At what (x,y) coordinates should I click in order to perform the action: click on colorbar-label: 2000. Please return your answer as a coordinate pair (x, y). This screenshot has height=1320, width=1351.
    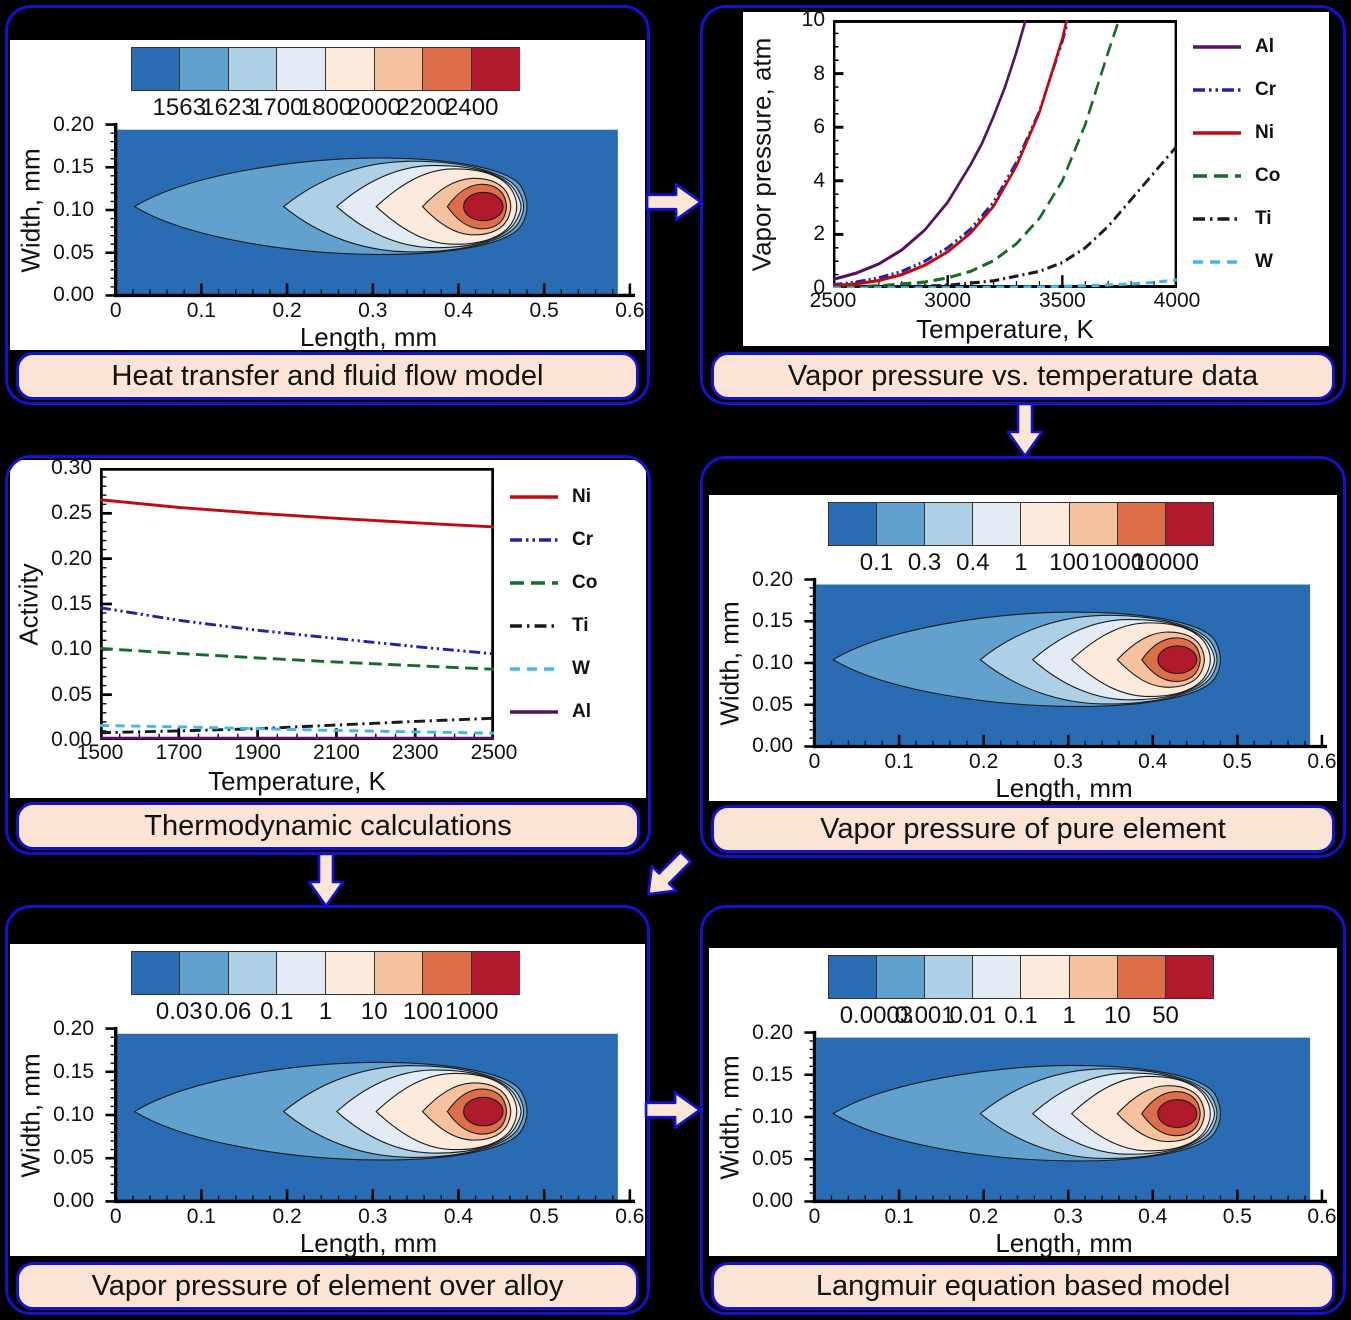
    Looking at the image, I should click on (374, 107).